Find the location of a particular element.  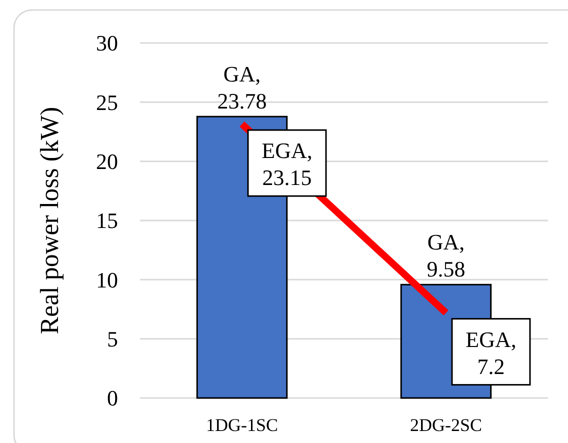

y-tick-label: 5 is located at coordinates (112, 339).